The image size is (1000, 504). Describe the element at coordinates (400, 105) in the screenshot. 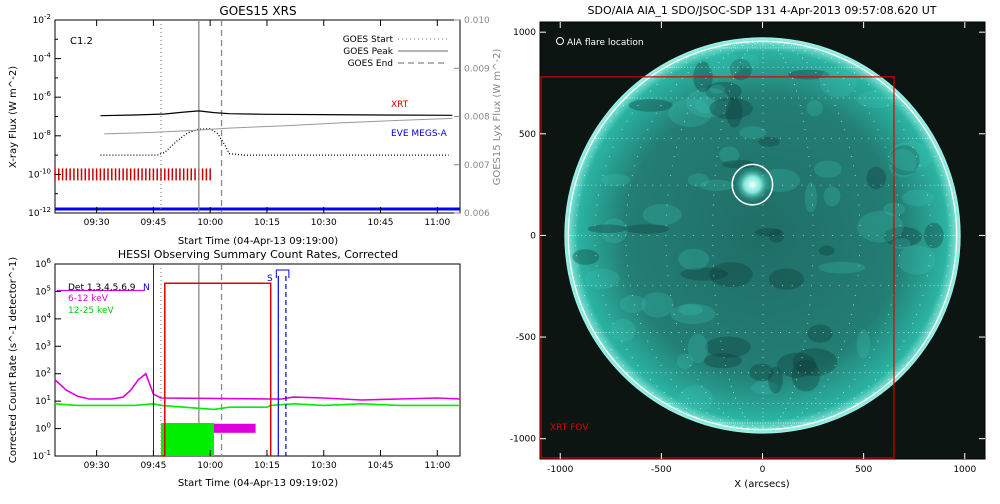

I see `xrt-label: XRT` at that location.